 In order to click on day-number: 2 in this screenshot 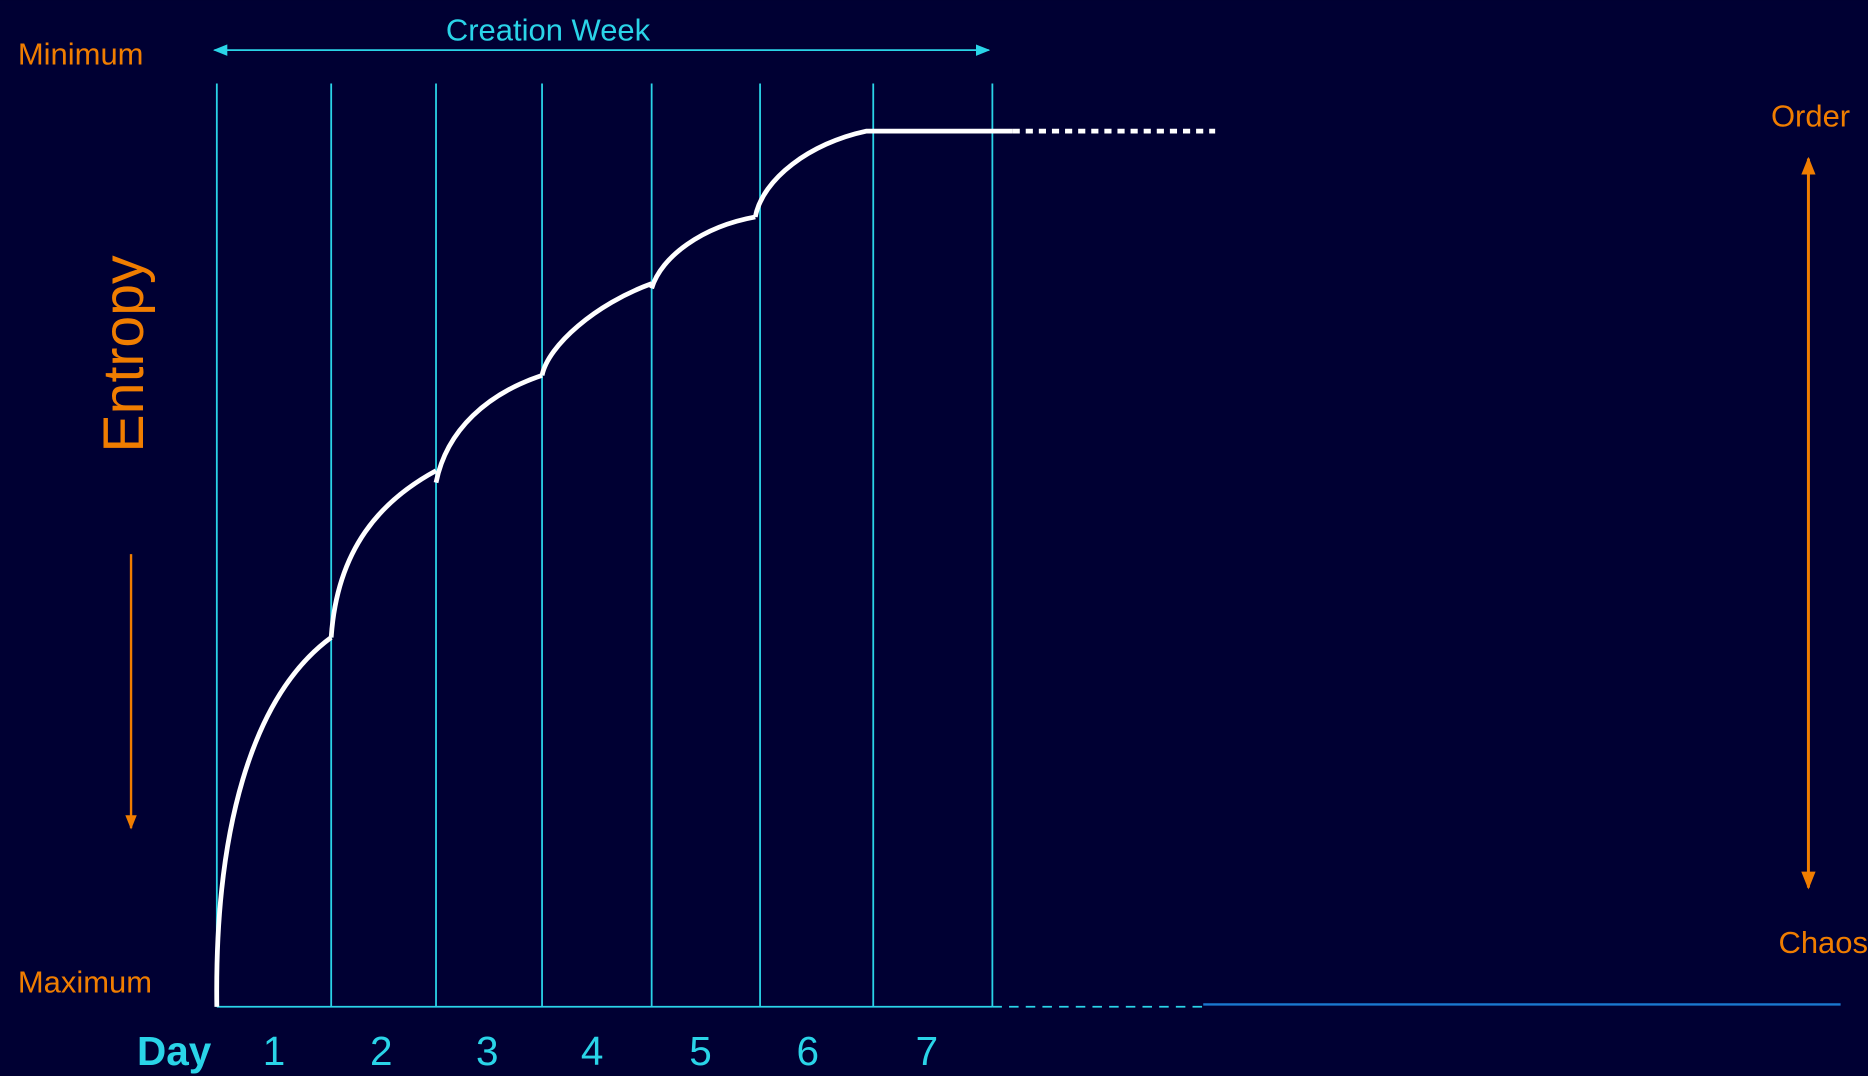, I will do `click(381, 1051)`.